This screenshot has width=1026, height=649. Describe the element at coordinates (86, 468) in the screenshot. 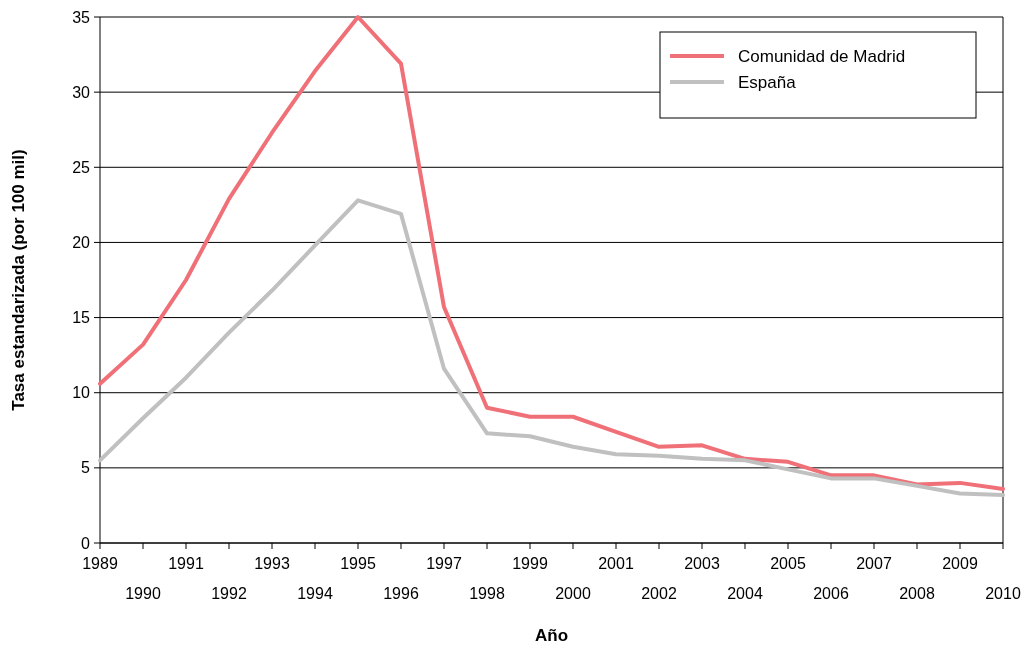

I see `y-tick-label: 5` at that location.